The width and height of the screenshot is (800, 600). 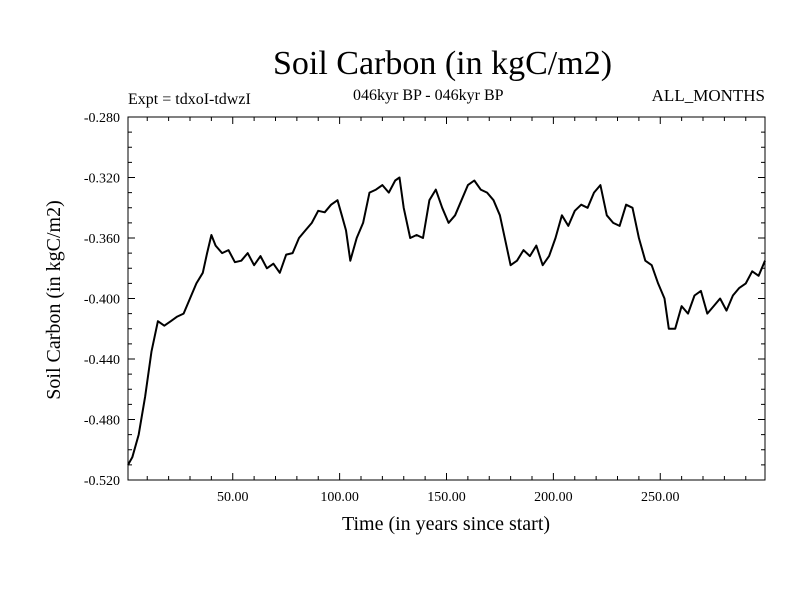 What do you see at coordinates (102, 179) in the screenshot?
I see `y-tick-label: -0.320` at bounding box center [102, 179].